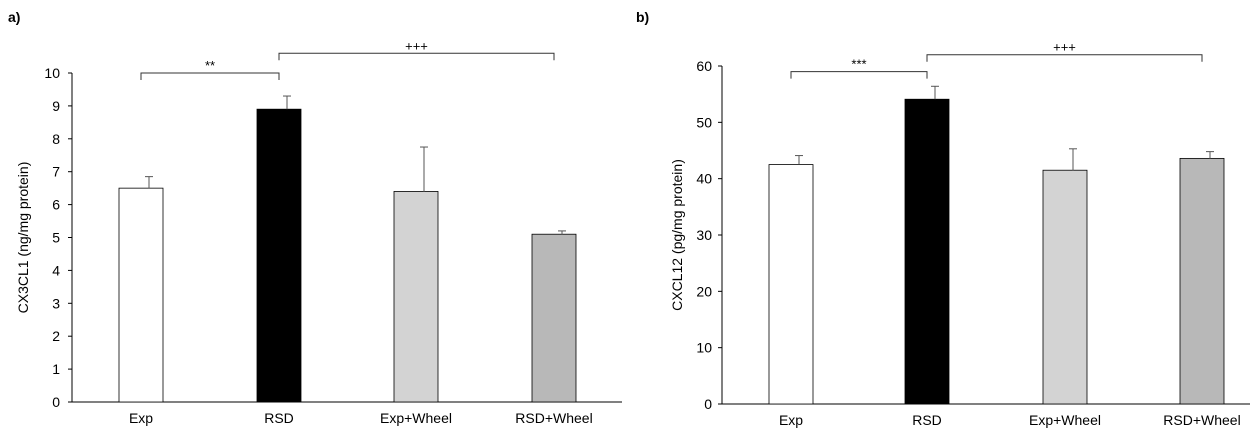  What do you see at coordinates (56, 303) in the screenshot?
I see `y-tick-label: 3` at bounding box center [56, 303].